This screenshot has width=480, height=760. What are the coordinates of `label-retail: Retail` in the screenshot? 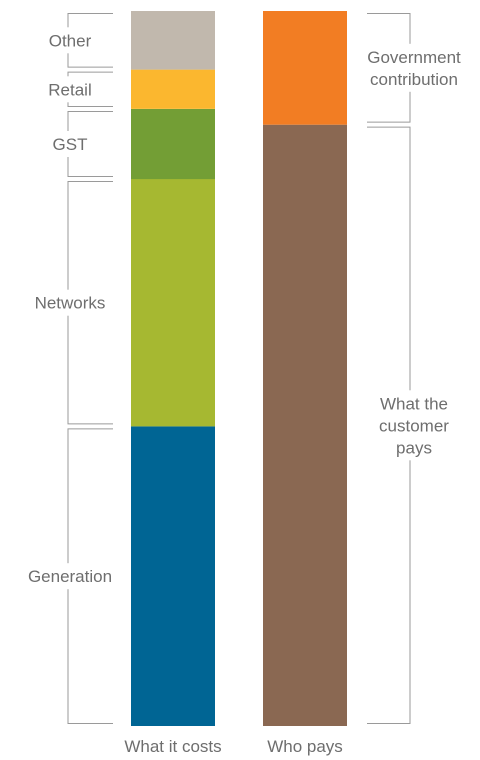 It's located at (69, 89).